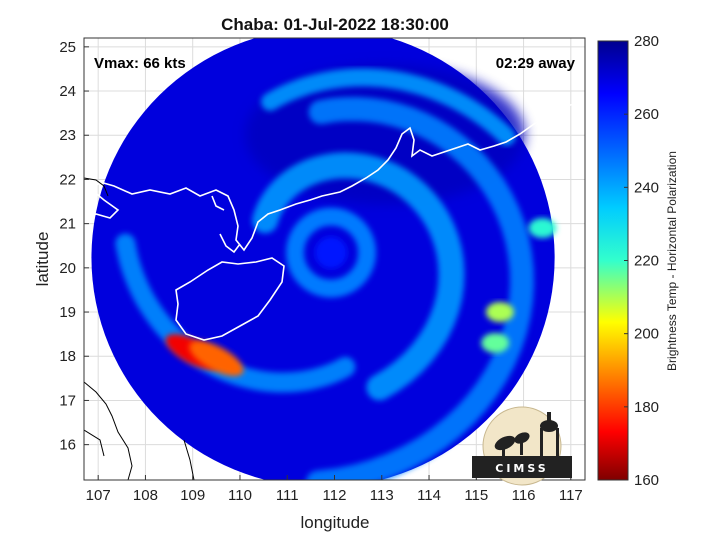 The height and width of the screenshot is (540, 720). Describe the element at coordinates (646, 480) in the screenshot. I see `colorbar-tick-label: 160` at that location.